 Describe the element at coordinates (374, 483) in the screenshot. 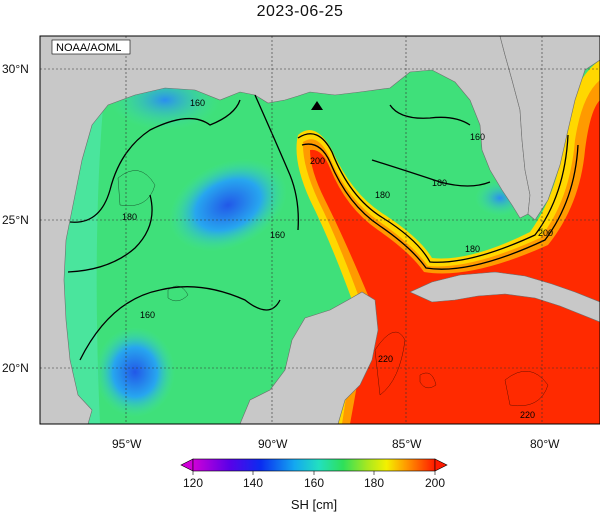

I see `colorbar-tick: 180` at that location.